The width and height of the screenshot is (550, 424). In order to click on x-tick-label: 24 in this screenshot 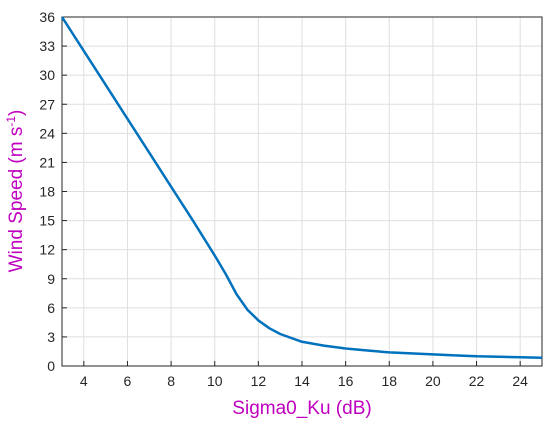, I will do `click(520, 381)`.